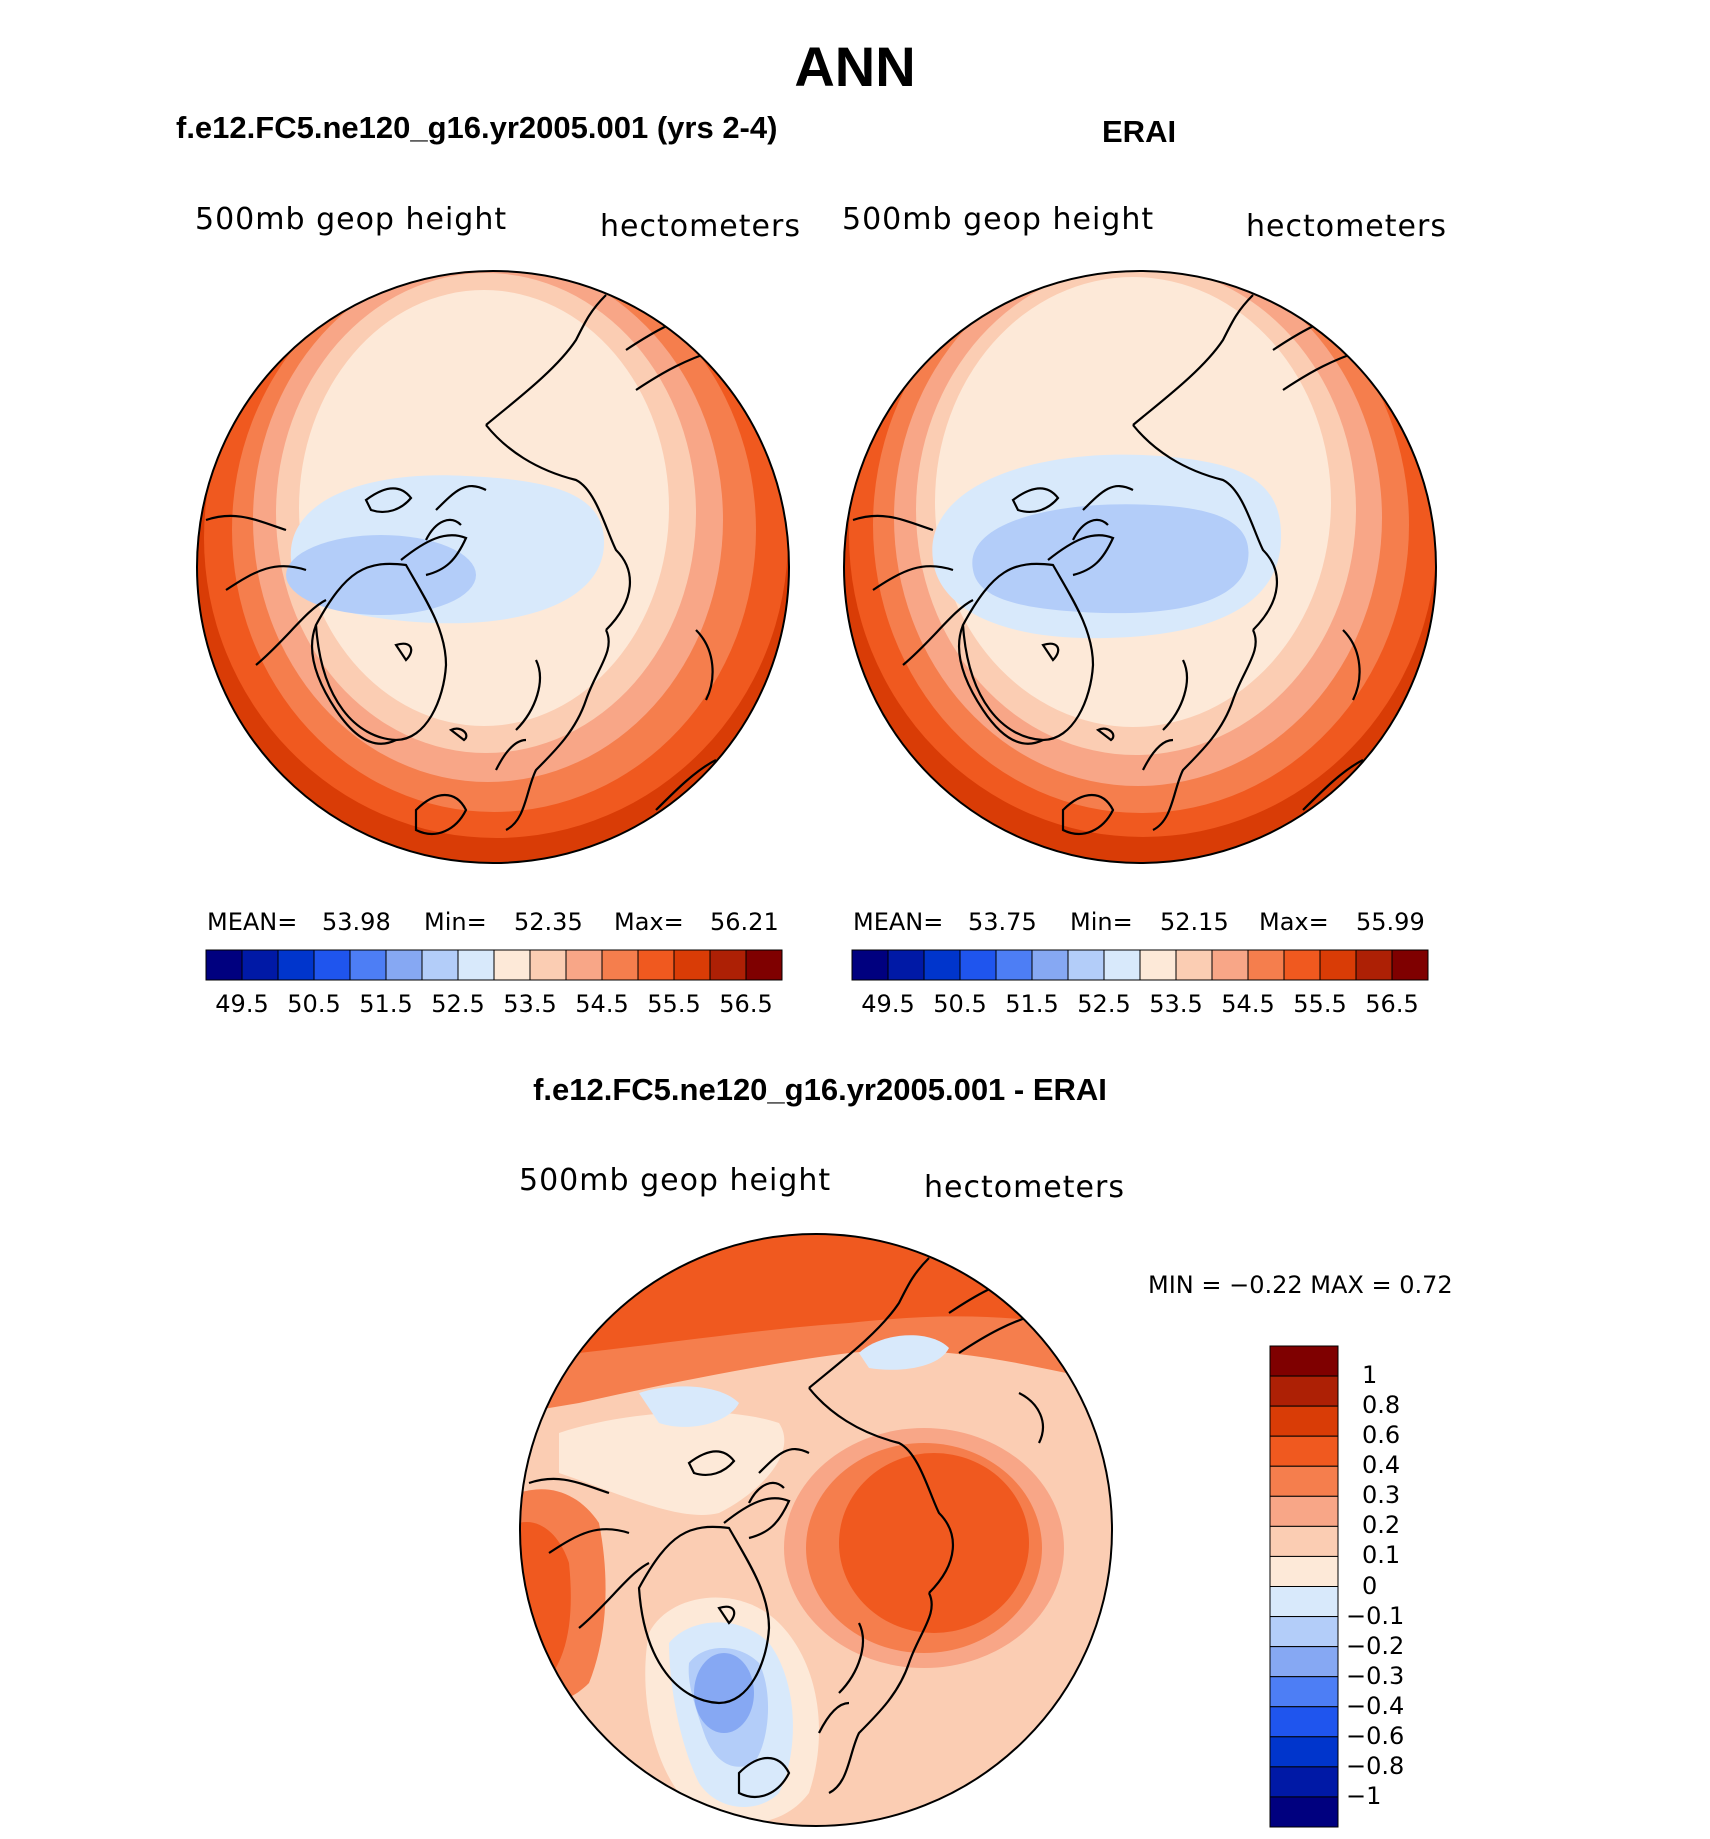 The height and width of the screenshot is (1839, 1710). I want to click on panel-obs-title: ERAI, so click(1139, 131).